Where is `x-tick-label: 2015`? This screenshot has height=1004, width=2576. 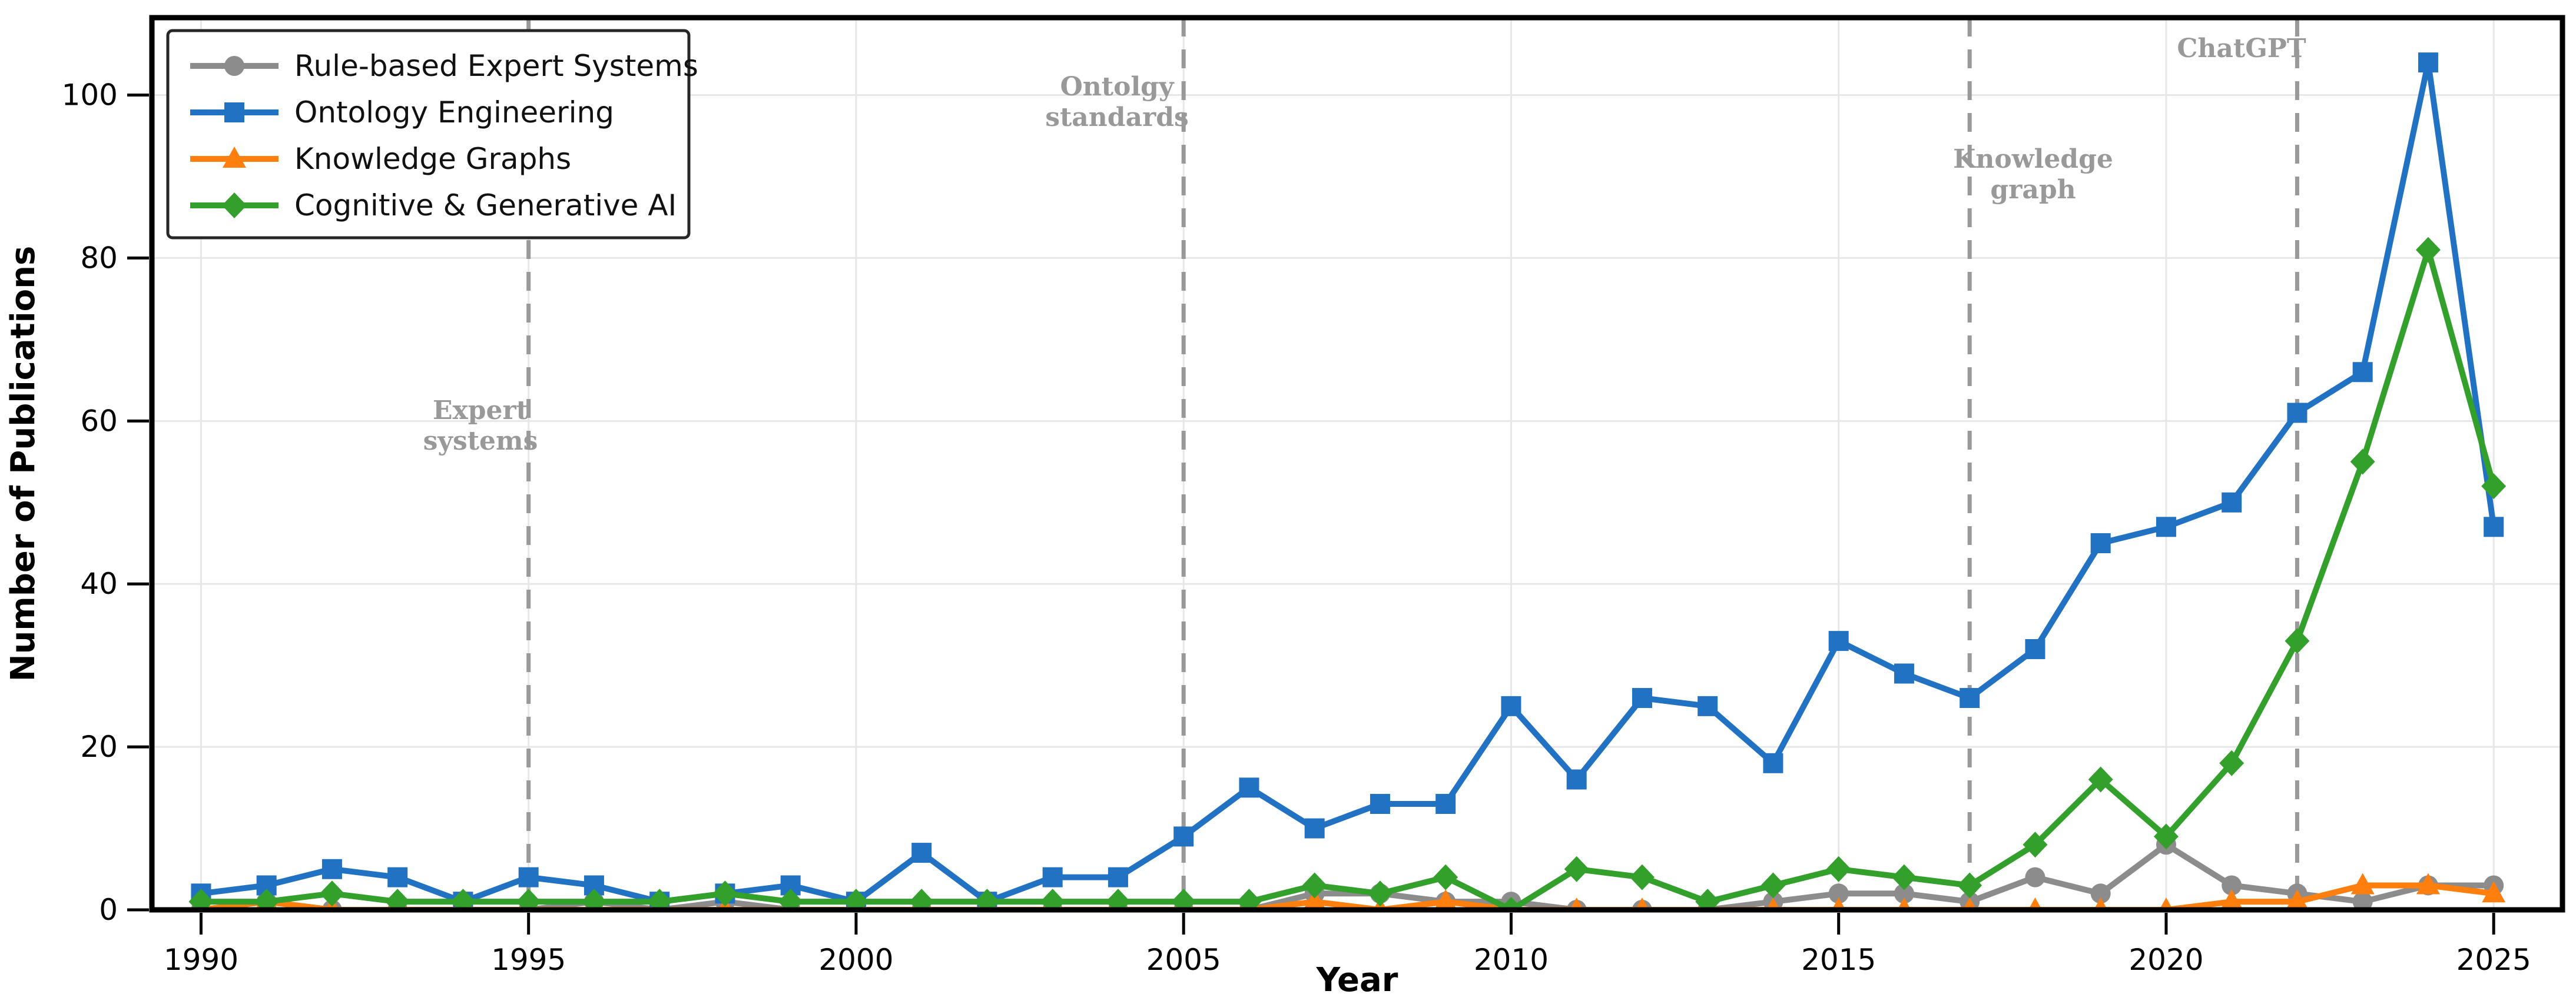 x-tick-label: 2015 is located at coordinates (1838, 960).